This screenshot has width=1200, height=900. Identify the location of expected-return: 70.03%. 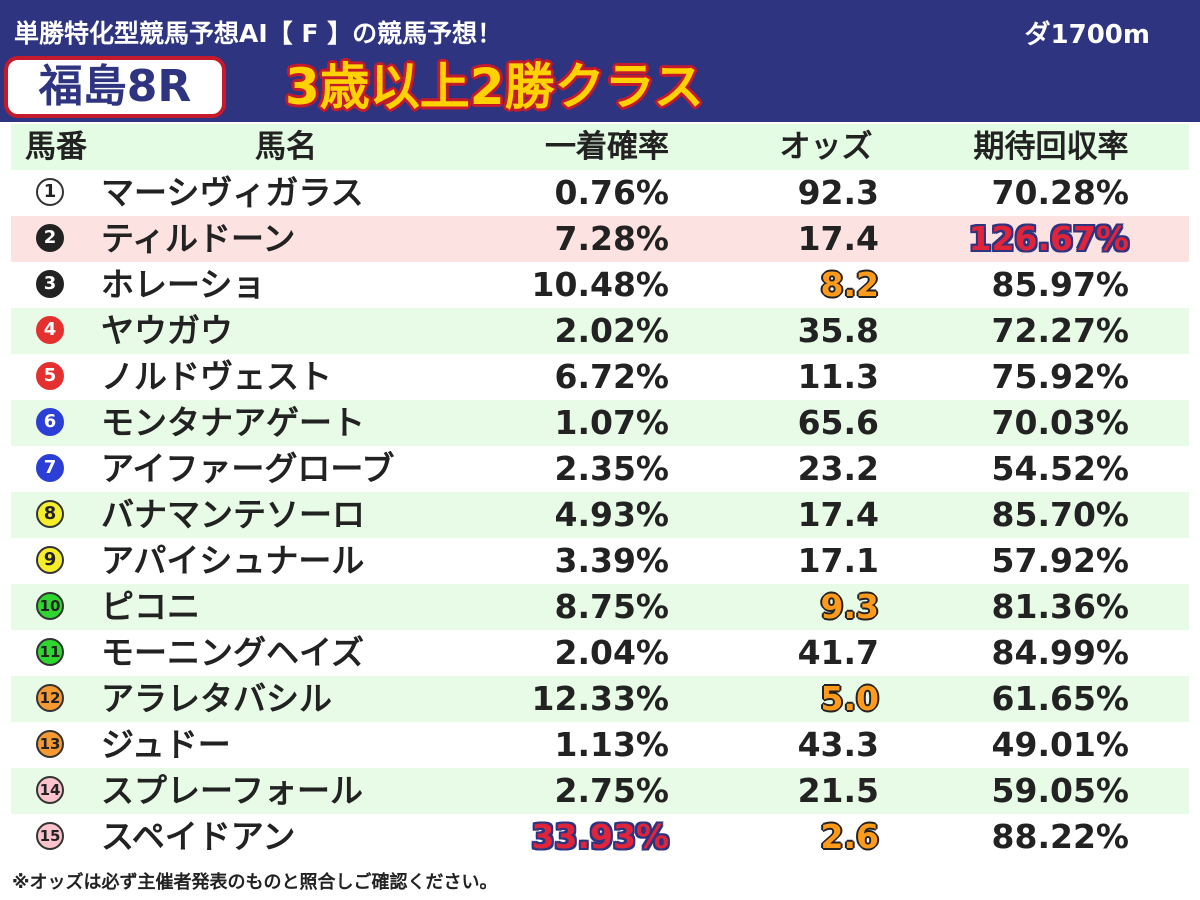
(1060, 422).